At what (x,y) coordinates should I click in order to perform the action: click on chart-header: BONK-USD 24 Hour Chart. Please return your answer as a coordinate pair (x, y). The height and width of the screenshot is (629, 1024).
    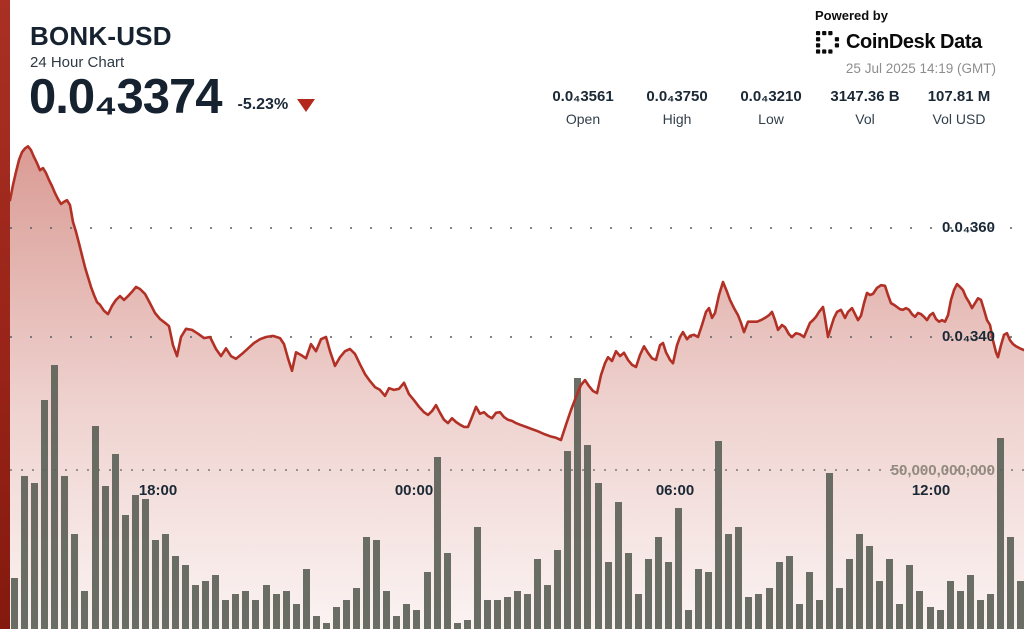
    Looking at the image, I should click on (101, 46).